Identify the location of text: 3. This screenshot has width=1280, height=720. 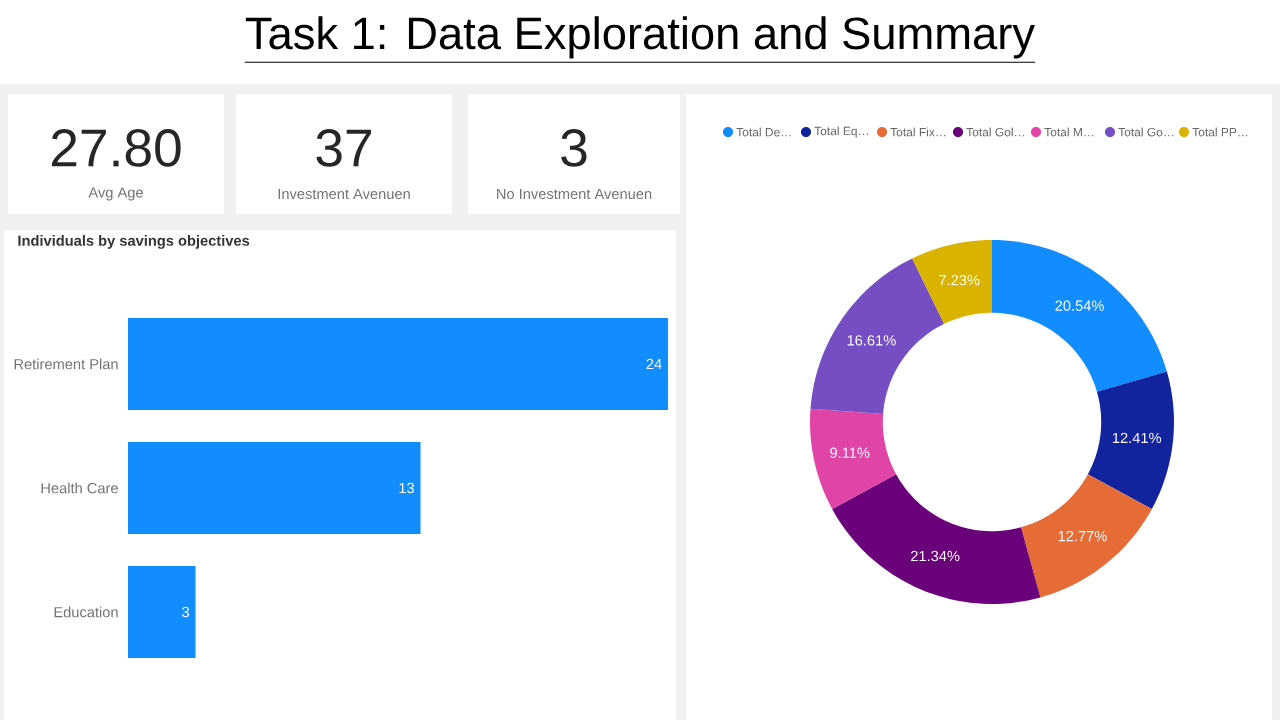
(574, 148).